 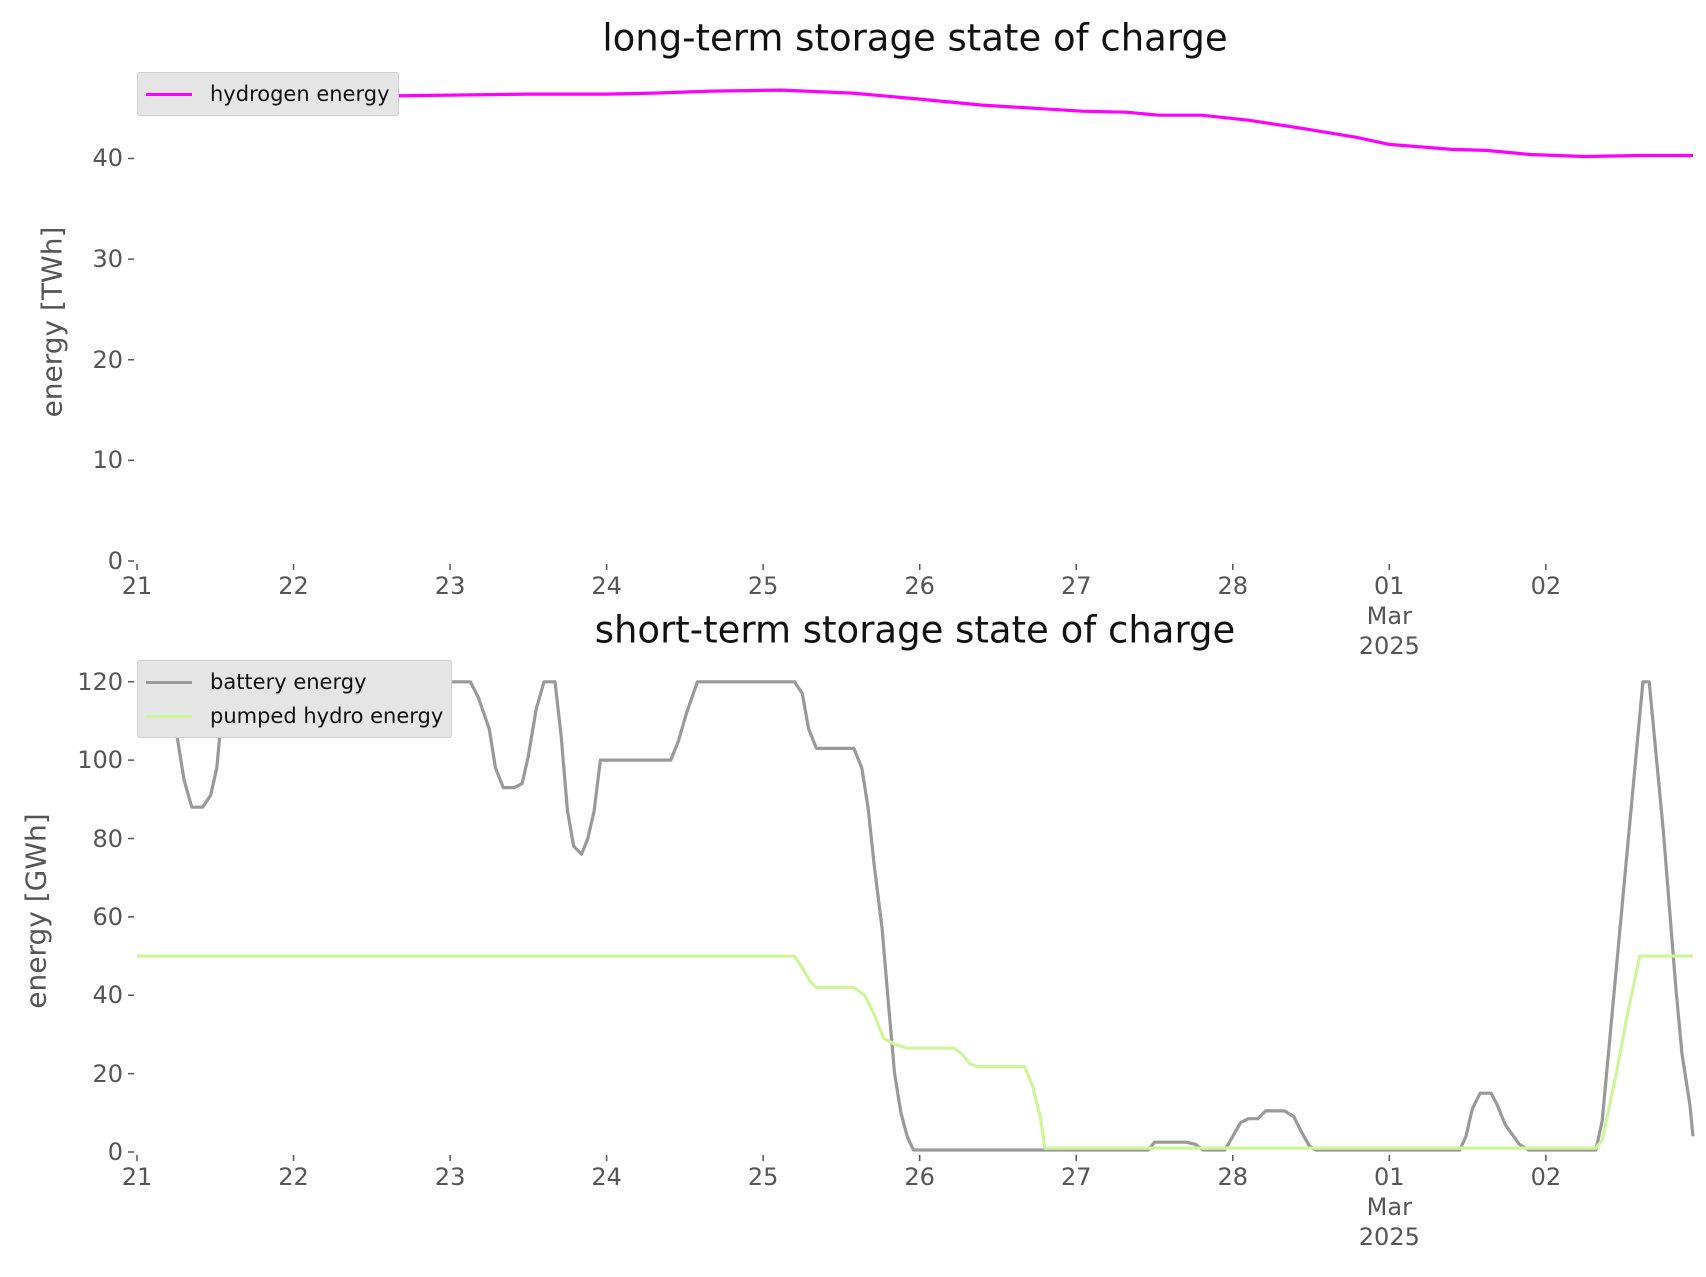 I want to click on chart-title: short-term storage state of charge, so click(x=915, y=630).